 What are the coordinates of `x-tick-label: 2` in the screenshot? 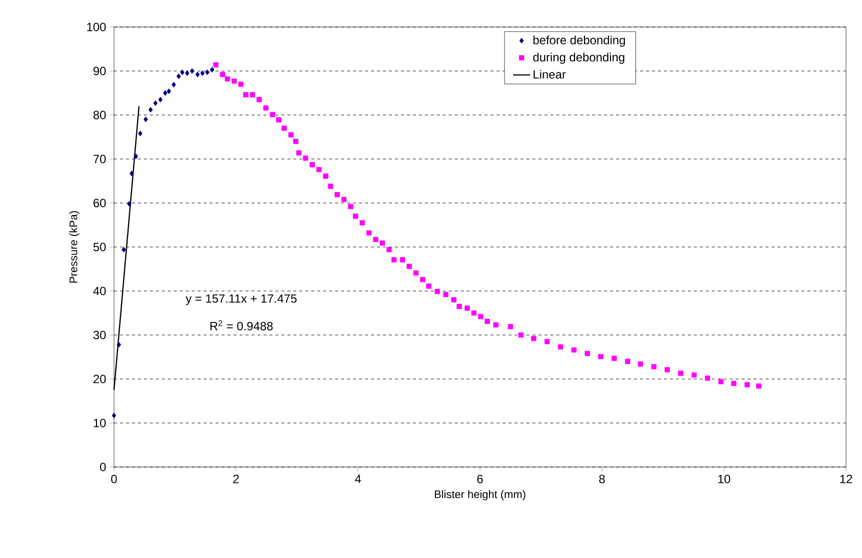 It's located at (236, 479).